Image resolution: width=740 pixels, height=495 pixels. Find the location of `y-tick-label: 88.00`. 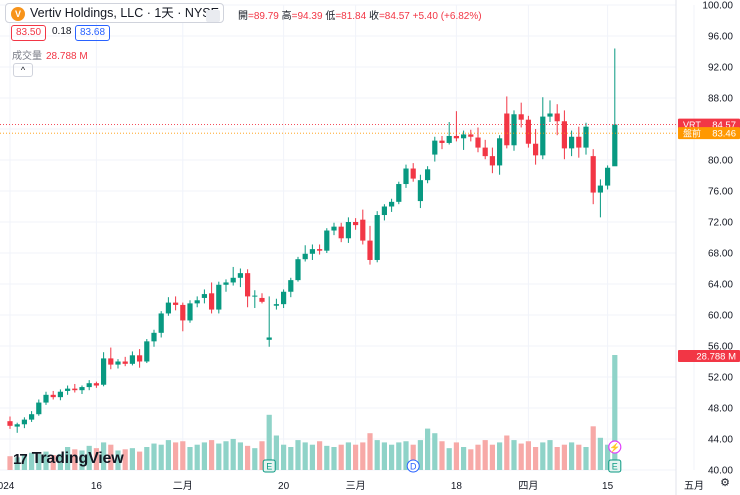

y-tick-label: 88.00 is located at coordinates (720, 99).